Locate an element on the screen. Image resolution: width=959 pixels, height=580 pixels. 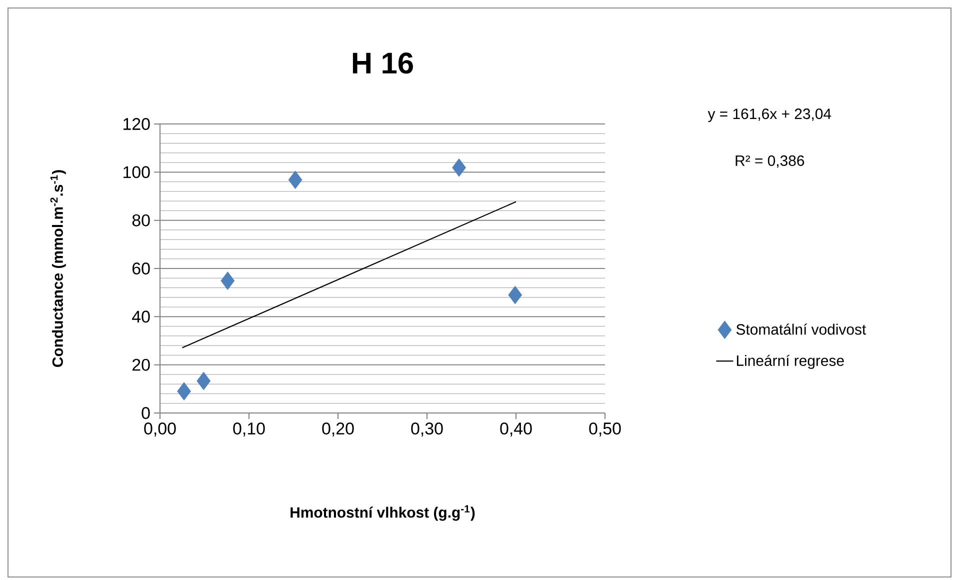
y-tick-label: 0 is located at coordinates (146, 412).